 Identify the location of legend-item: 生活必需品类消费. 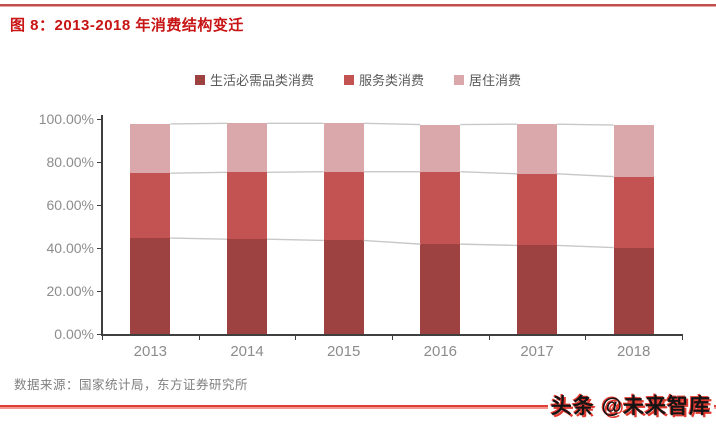
(254, 79).